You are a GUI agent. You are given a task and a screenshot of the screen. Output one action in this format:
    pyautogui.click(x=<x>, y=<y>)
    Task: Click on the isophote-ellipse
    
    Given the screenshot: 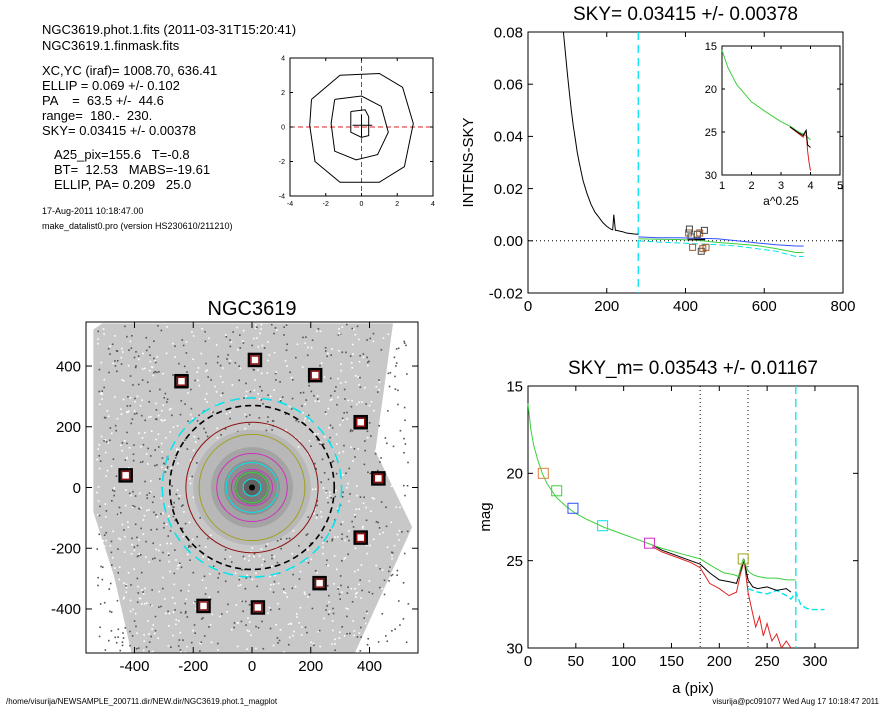 What is the action you would take?
    pyautogui.click(x=252, y=487)
    